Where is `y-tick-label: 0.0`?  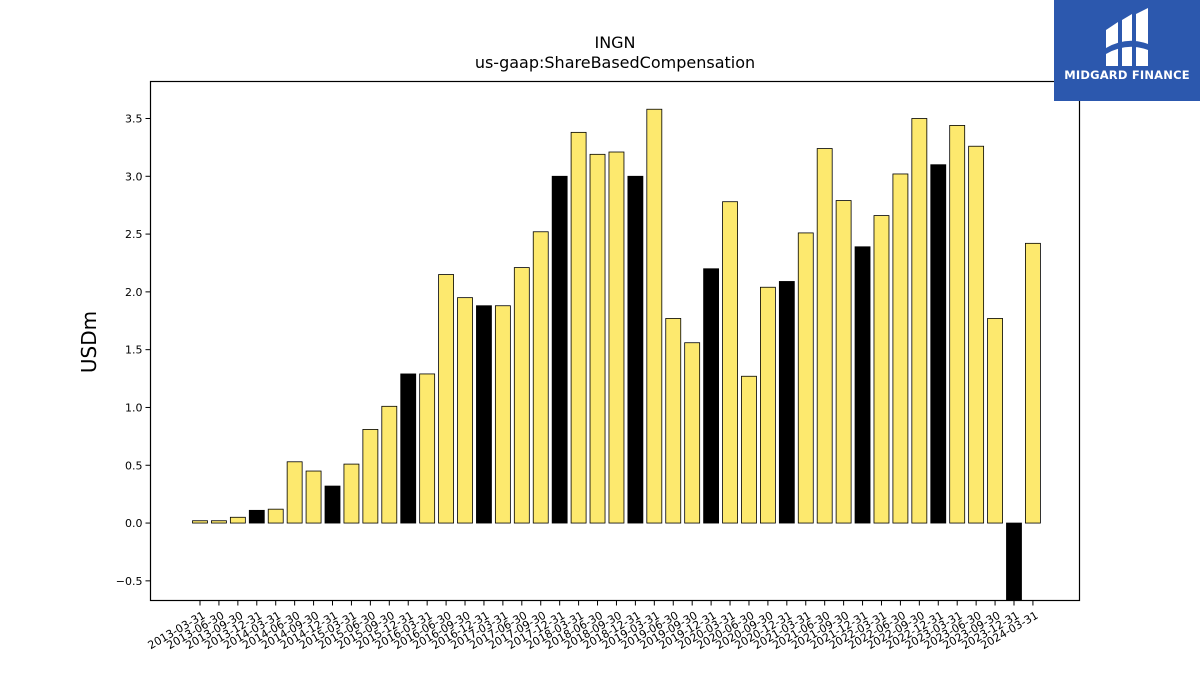
y-tick-label: 0.0 is located at coordinates (134, 523).